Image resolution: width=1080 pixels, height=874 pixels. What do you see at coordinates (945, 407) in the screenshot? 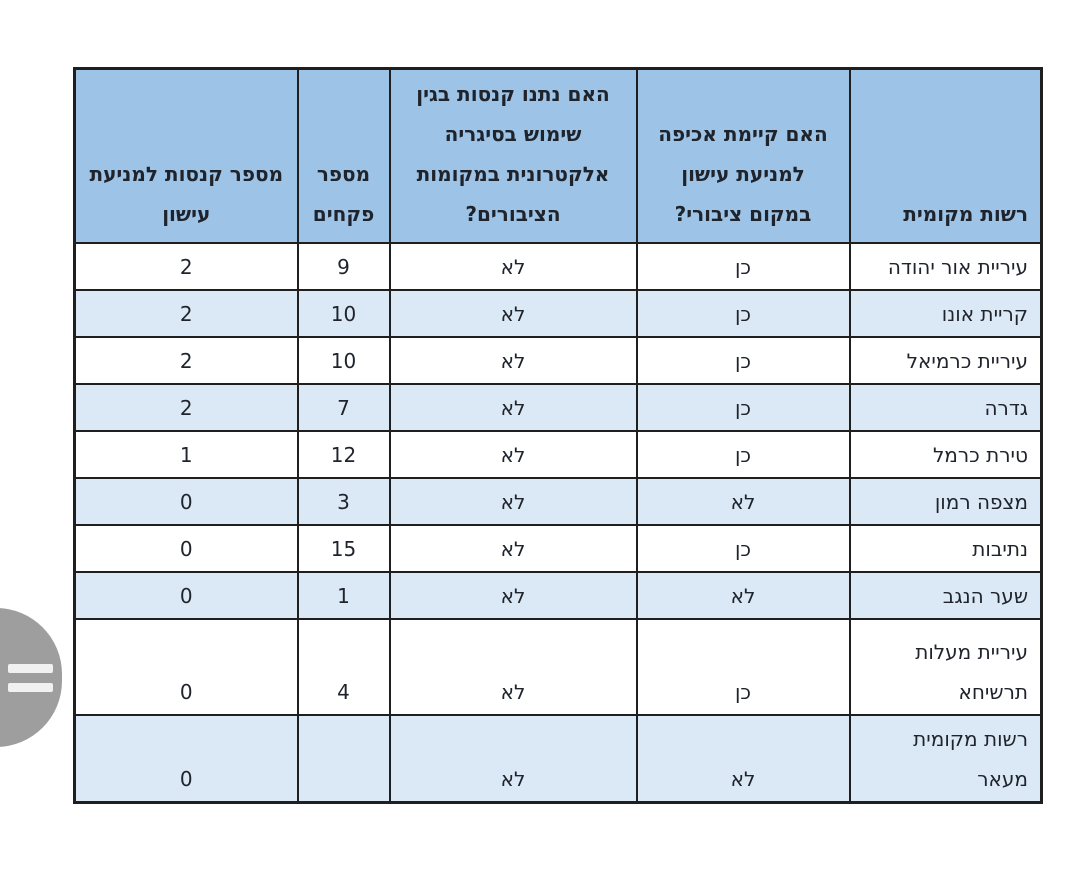
I see `cell-authority: גדרה` at bounding box center [945, 407].